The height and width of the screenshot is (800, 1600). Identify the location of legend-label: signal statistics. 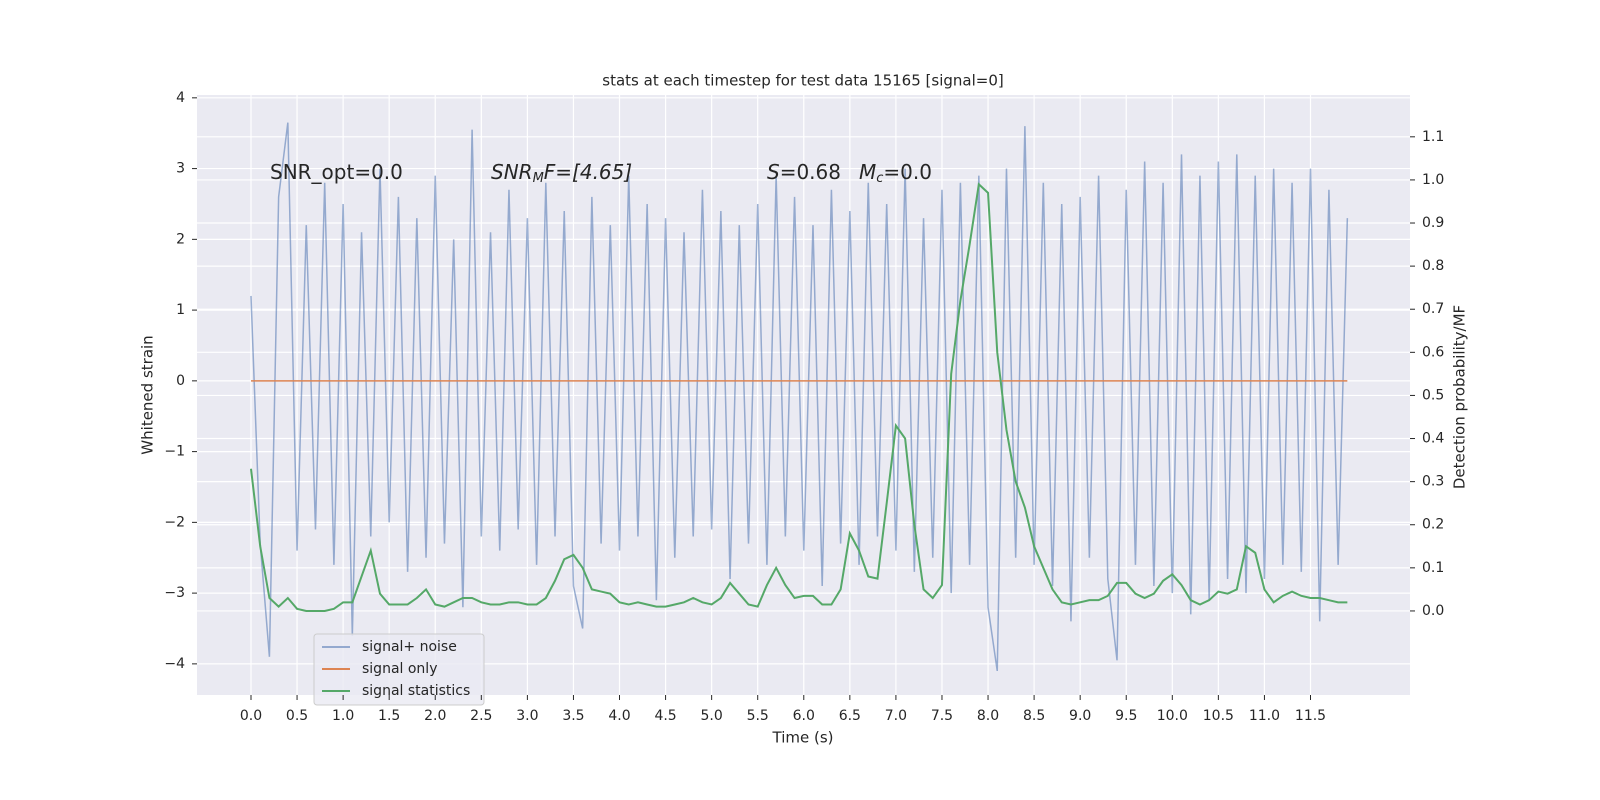
(416, 691).